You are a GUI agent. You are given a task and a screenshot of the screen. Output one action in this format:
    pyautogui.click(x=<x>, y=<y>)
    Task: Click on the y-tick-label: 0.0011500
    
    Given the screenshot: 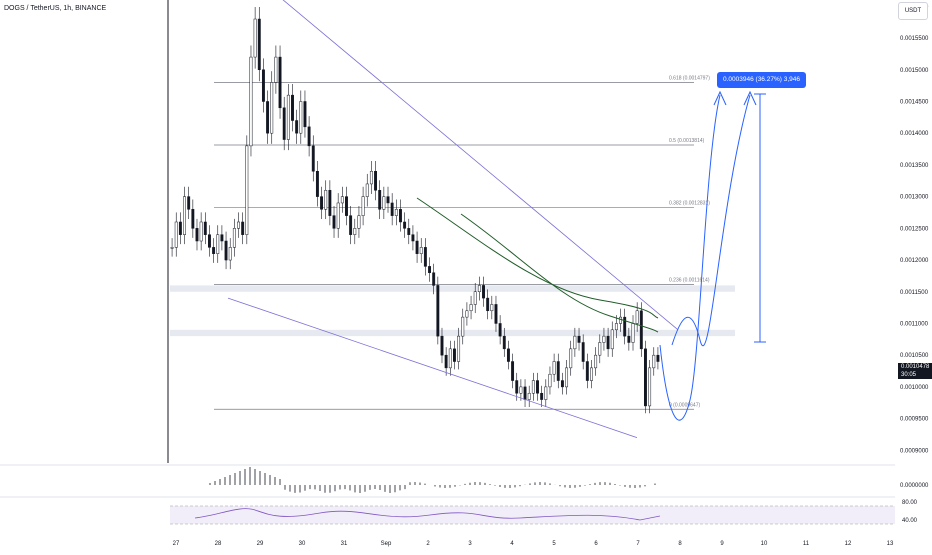 What is the action you would take?
    pyautogui.click(x=914, y=293)
    